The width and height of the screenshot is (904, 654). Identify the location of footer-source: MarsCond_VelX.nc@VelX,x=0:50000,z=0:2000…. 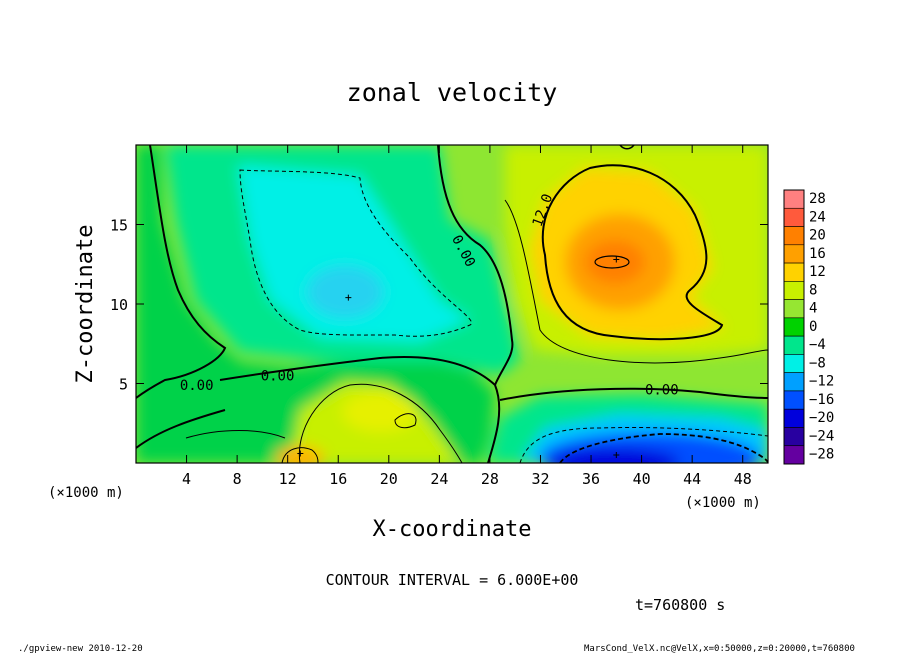
(719, 649).